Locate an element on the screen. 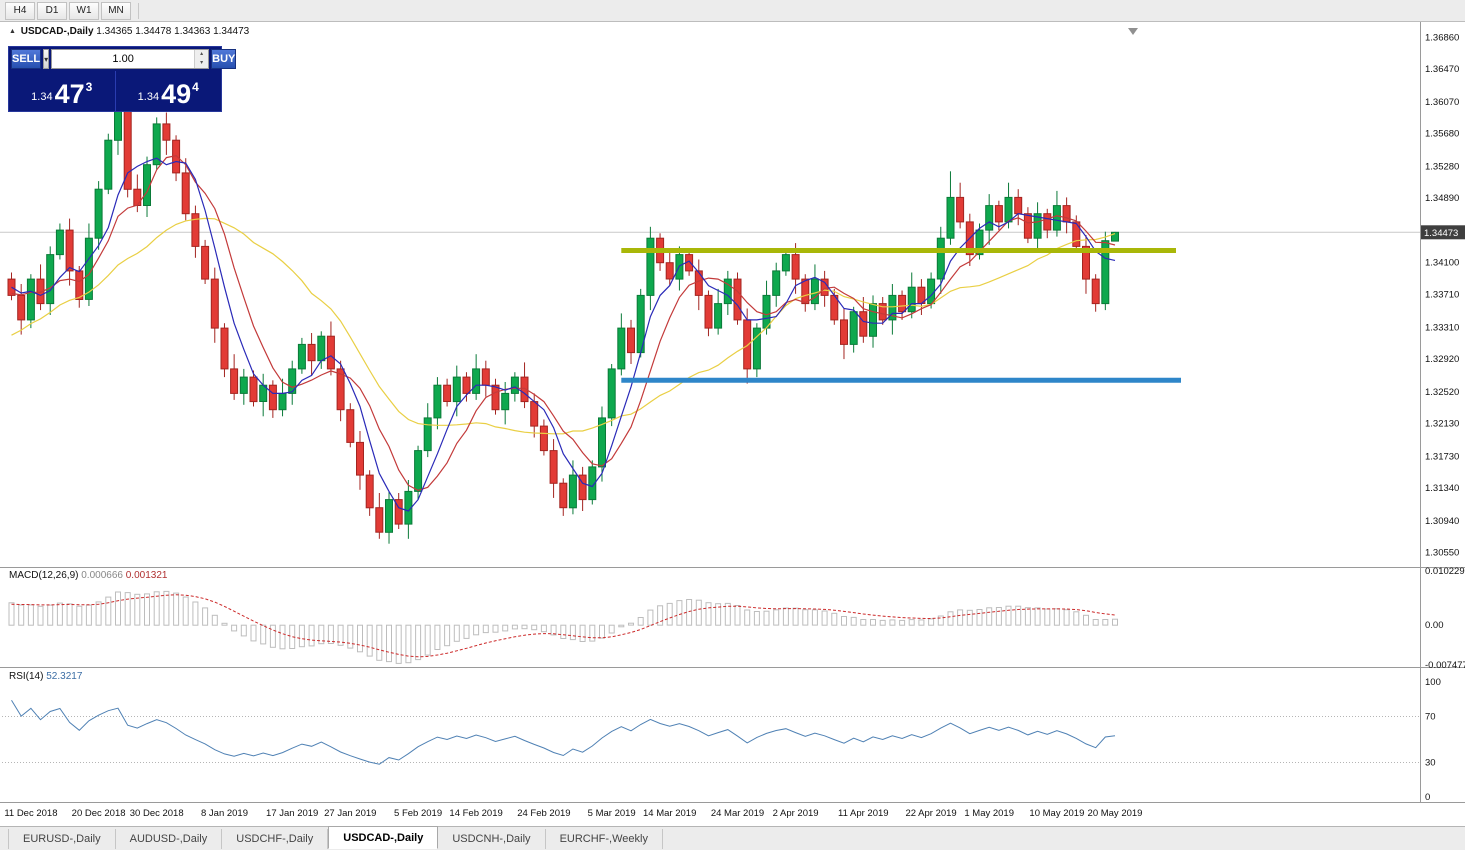 The width and height of the screenshot is (1465, 850). tab-eurusd-daily: EURUSD-,Daily is located at coordinates (62, 838).